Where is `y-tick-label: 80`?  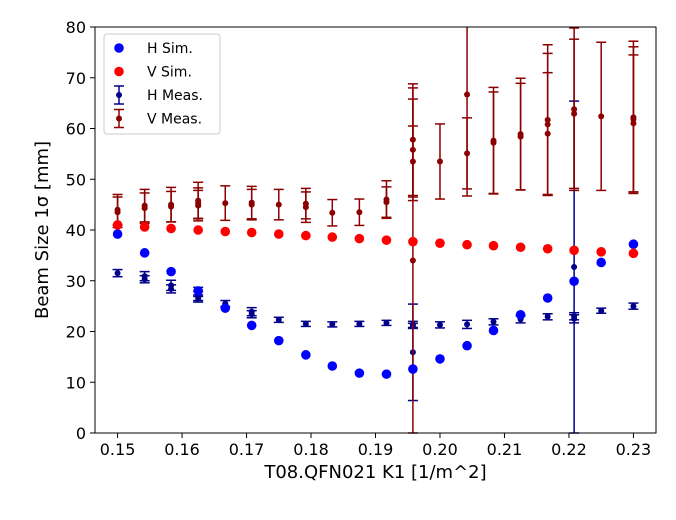 y-tick-label: 80 is located at coordinates (76, 27).